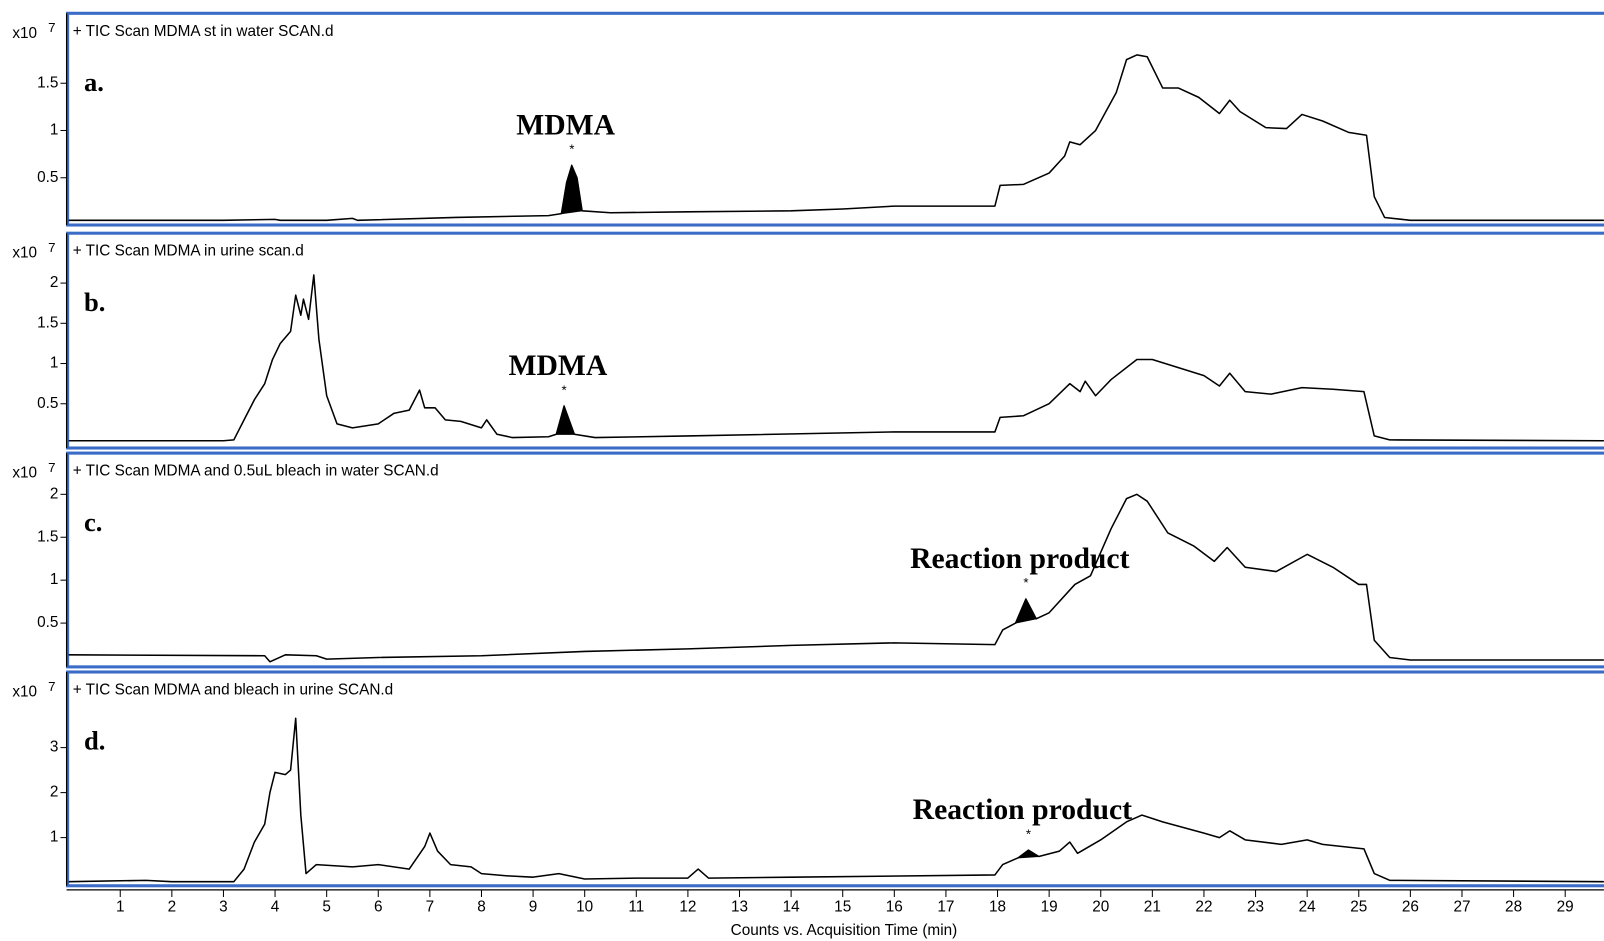 This screenshot has width=1604, height=941. Describe the element at coordinates (894, 906) in the screenshot. I see `x-tick-label: 16` at that location.